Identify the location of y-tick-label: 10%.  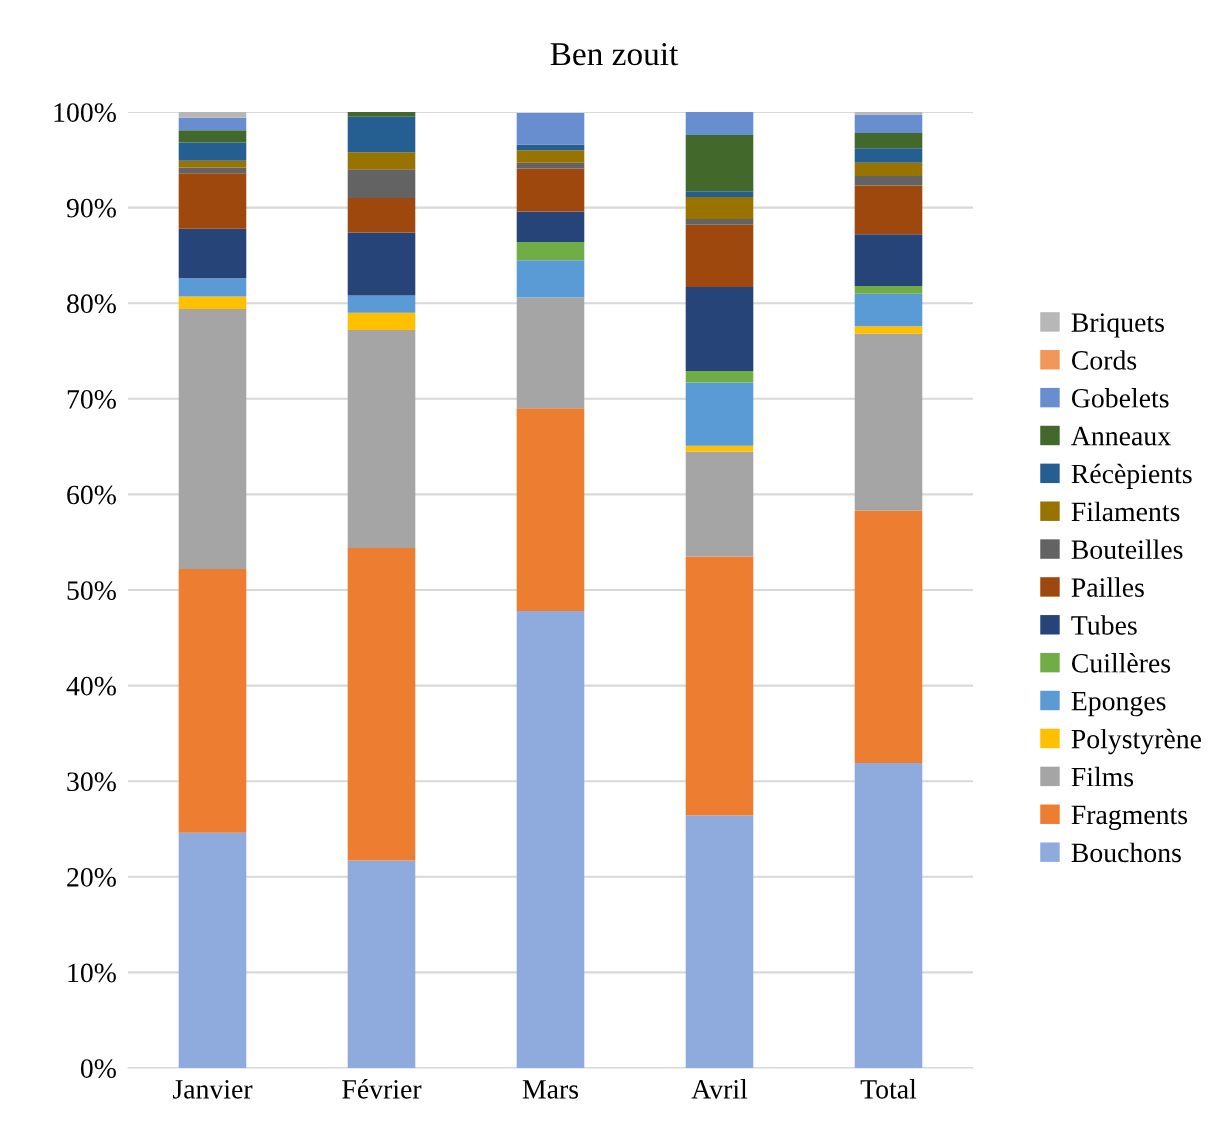
(92, 973).